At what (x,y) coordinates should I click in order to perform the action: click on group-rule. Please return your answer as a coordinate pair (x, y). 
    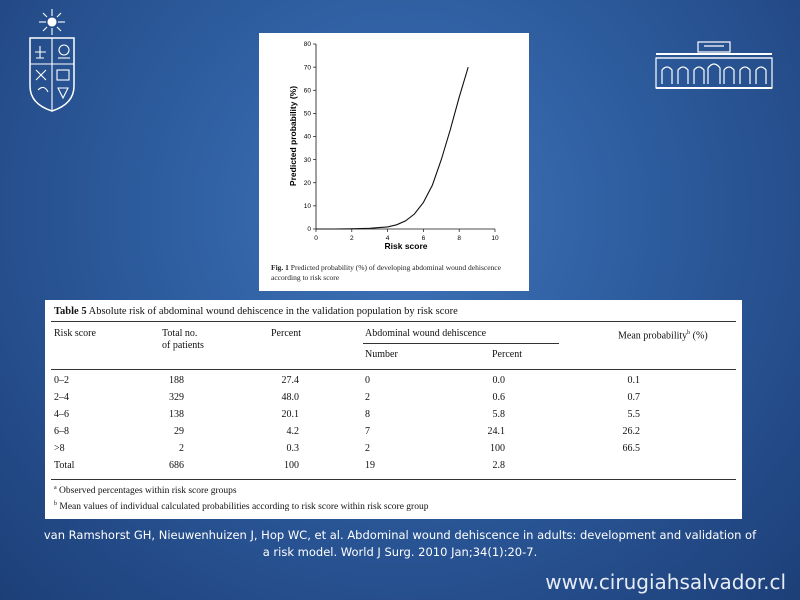
    Looking at the image, I should click on (461, 343).